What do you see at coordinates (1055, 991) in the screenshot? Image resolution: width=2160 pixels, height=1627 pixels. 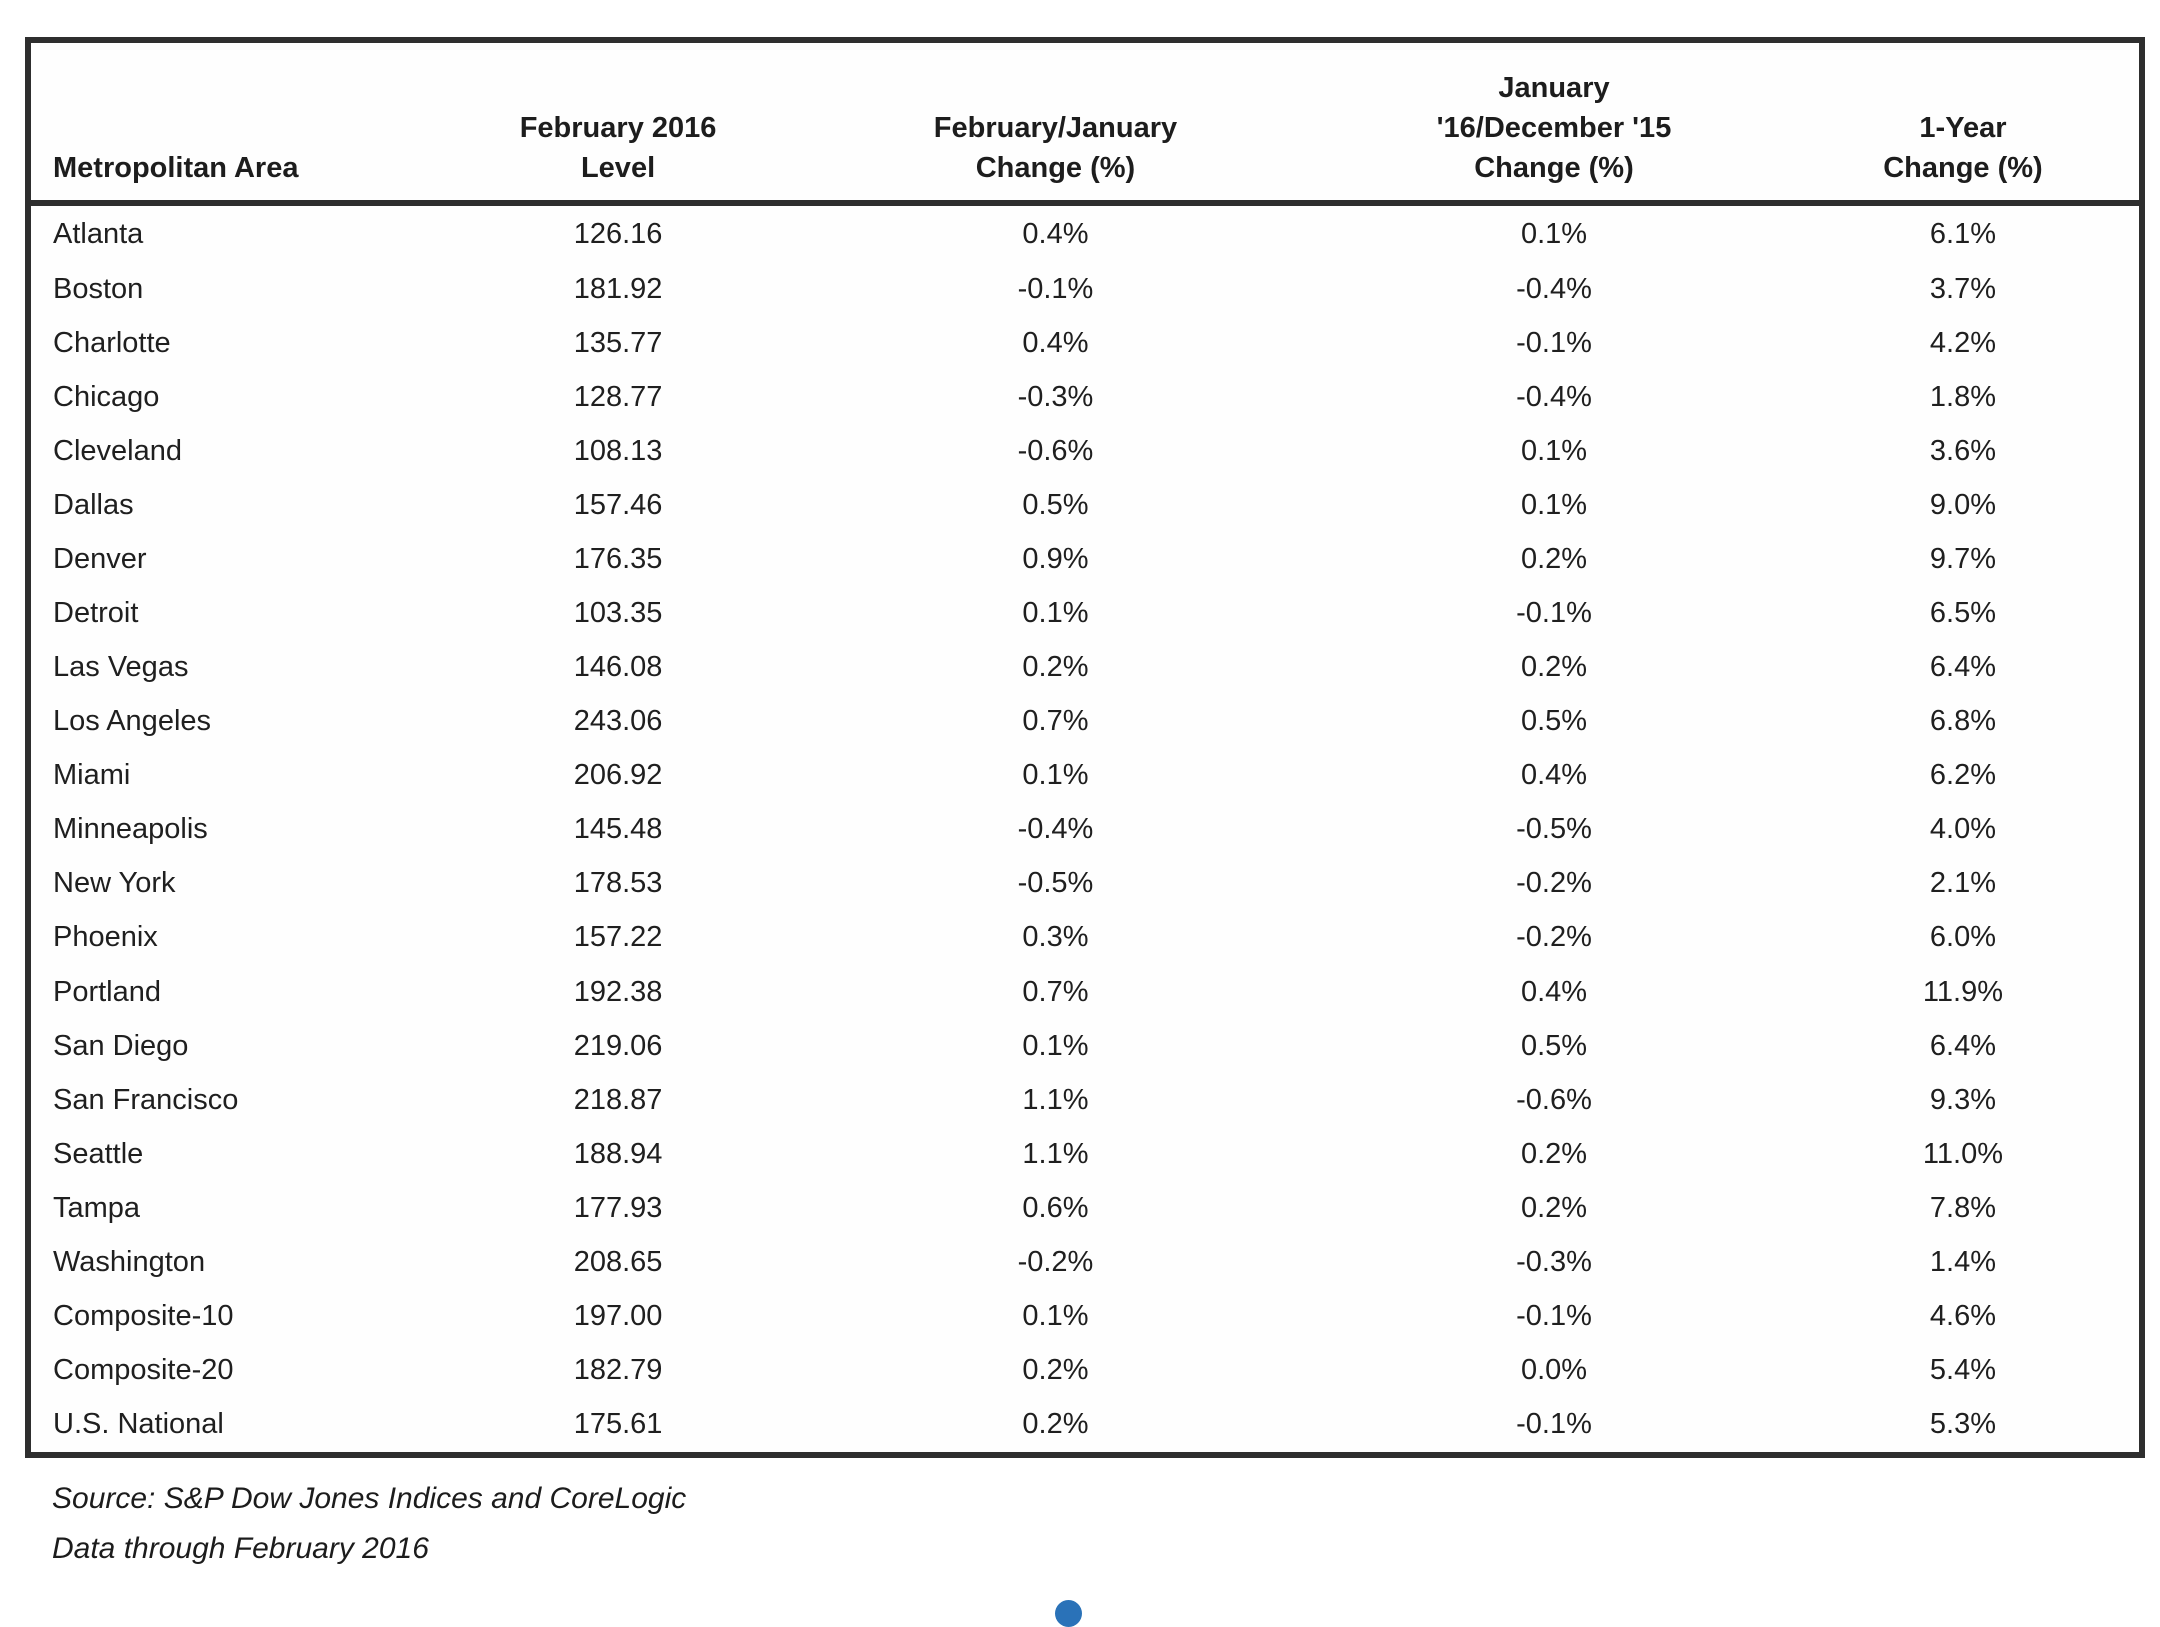 I see `cell-mom: 0.7%` at bounding box center [1055, 991].